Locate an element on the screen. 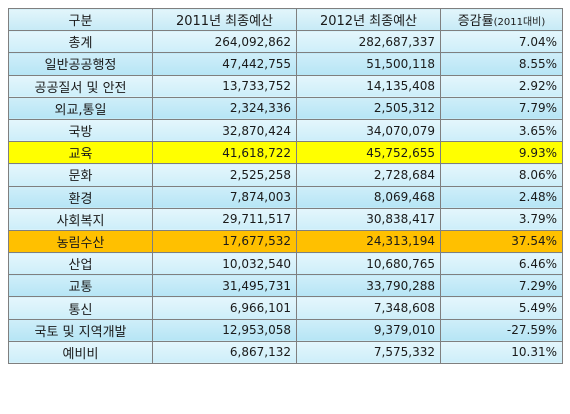 The height and width of the screenshot is (414, 570). header-change-rate: 증감률(2011대비) is located at coordinates (501, 19).